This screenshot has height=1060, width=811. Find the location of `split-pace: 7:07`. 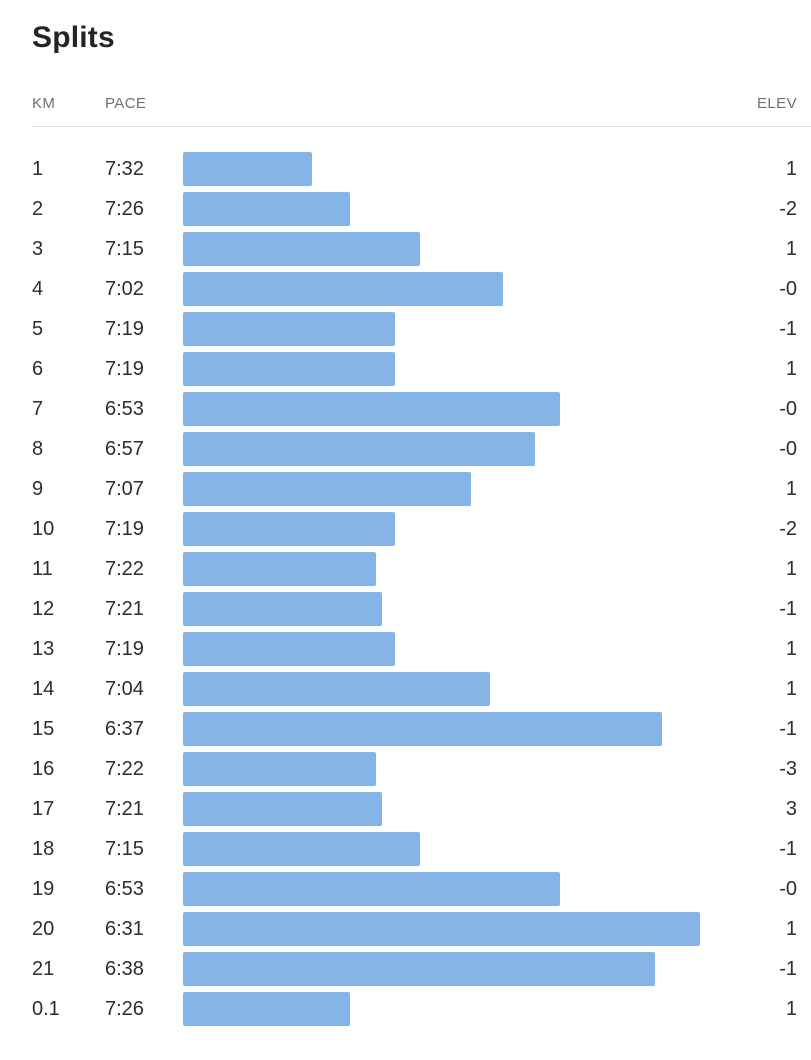

split-pace: 7:07 is located at coordinates (124, 489).